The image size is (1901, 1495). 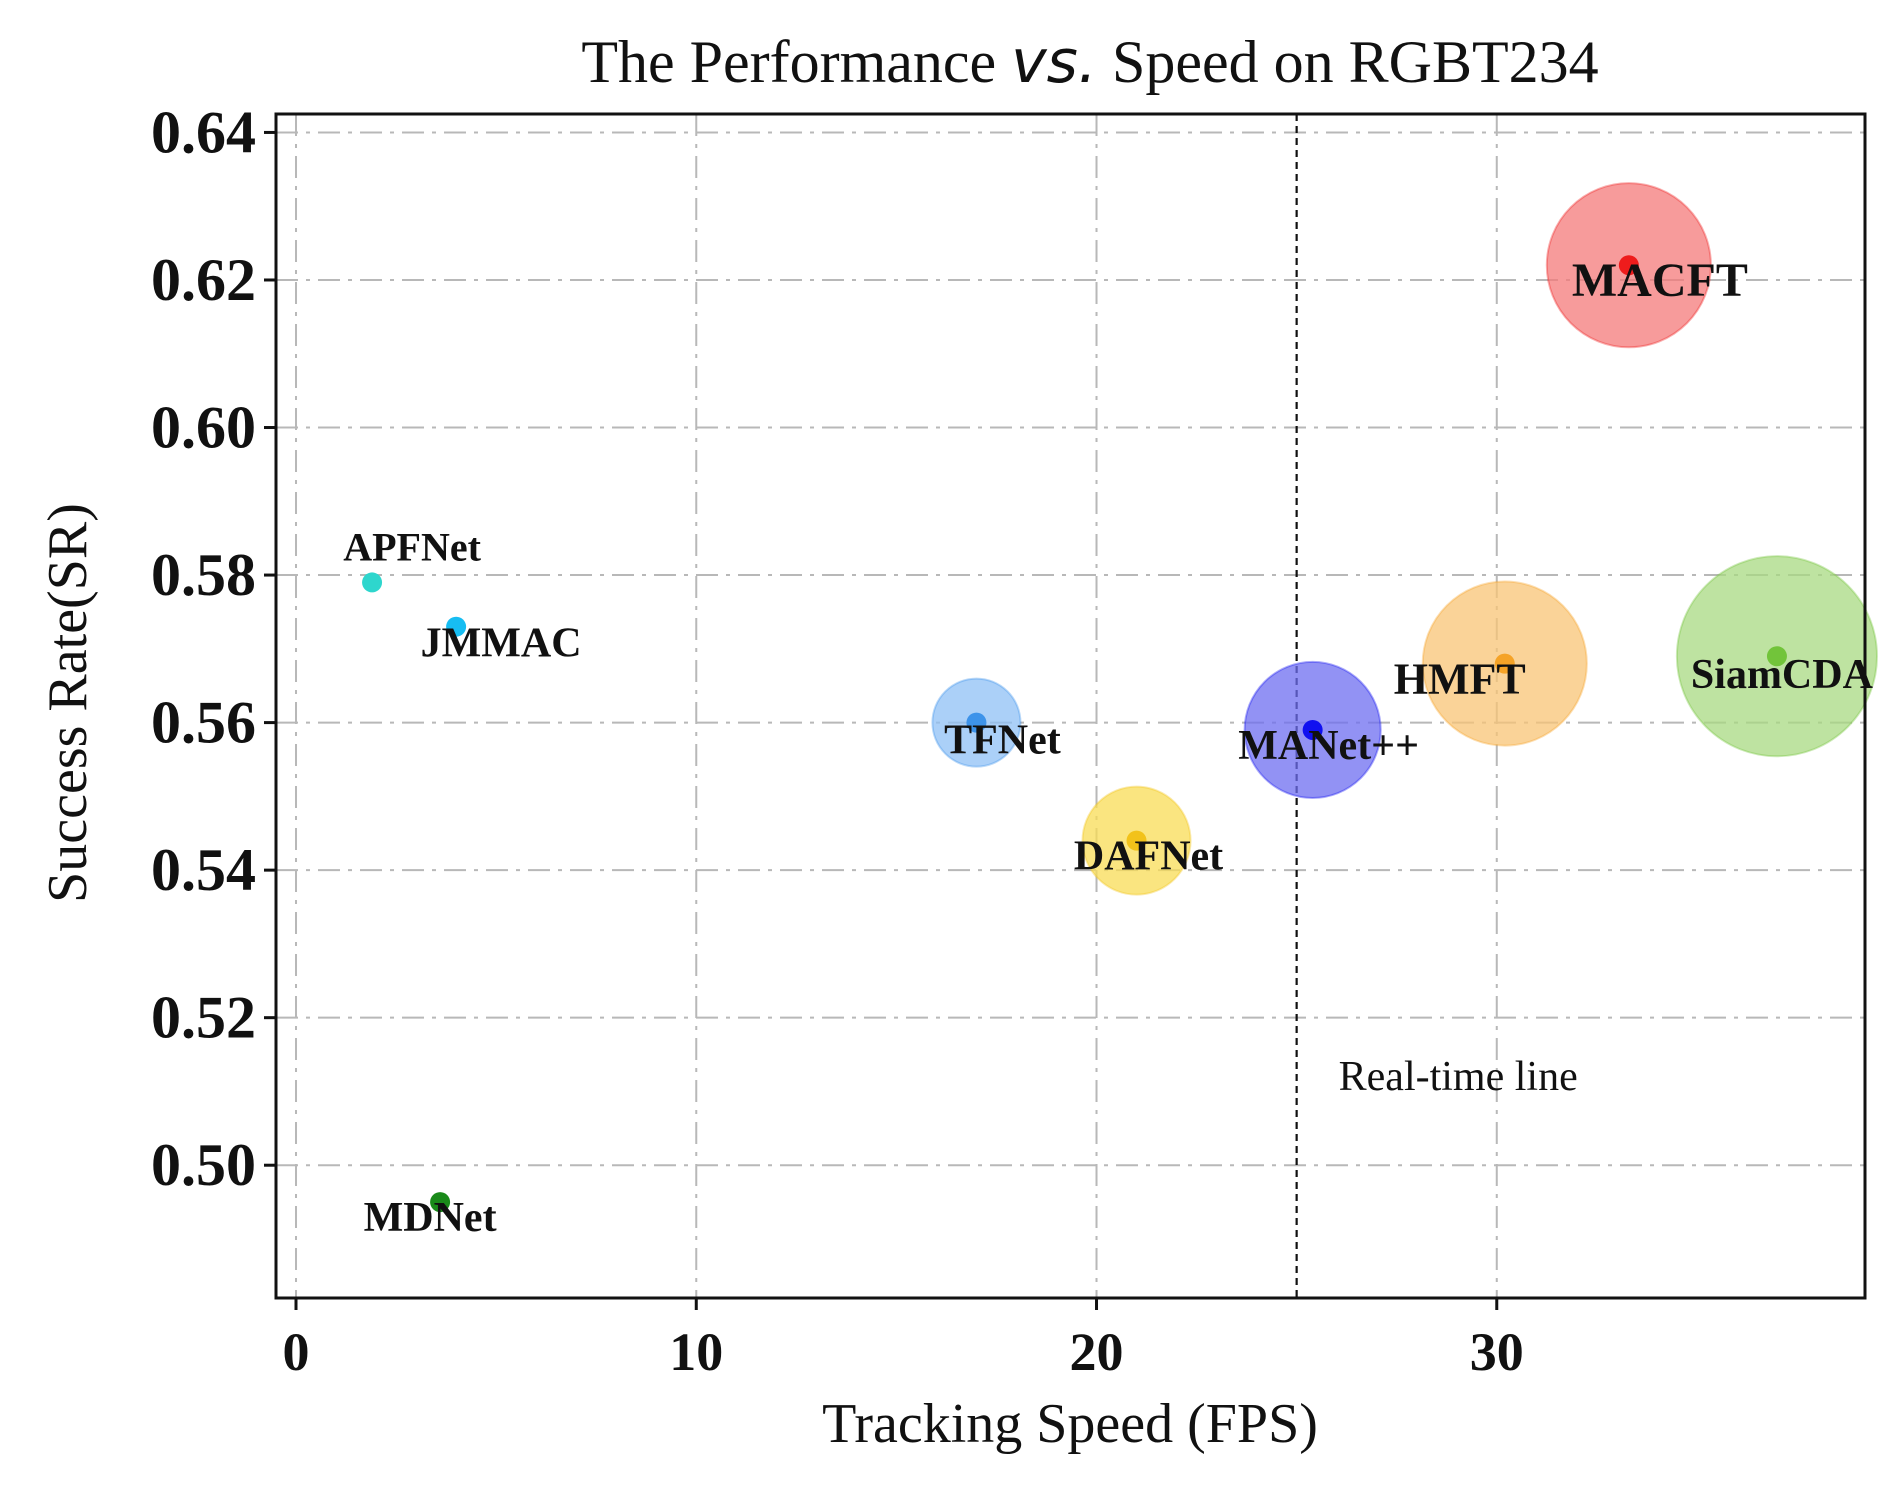 I want to click on point-label-jmmac: JMMAC, so click(x=501, y=644).